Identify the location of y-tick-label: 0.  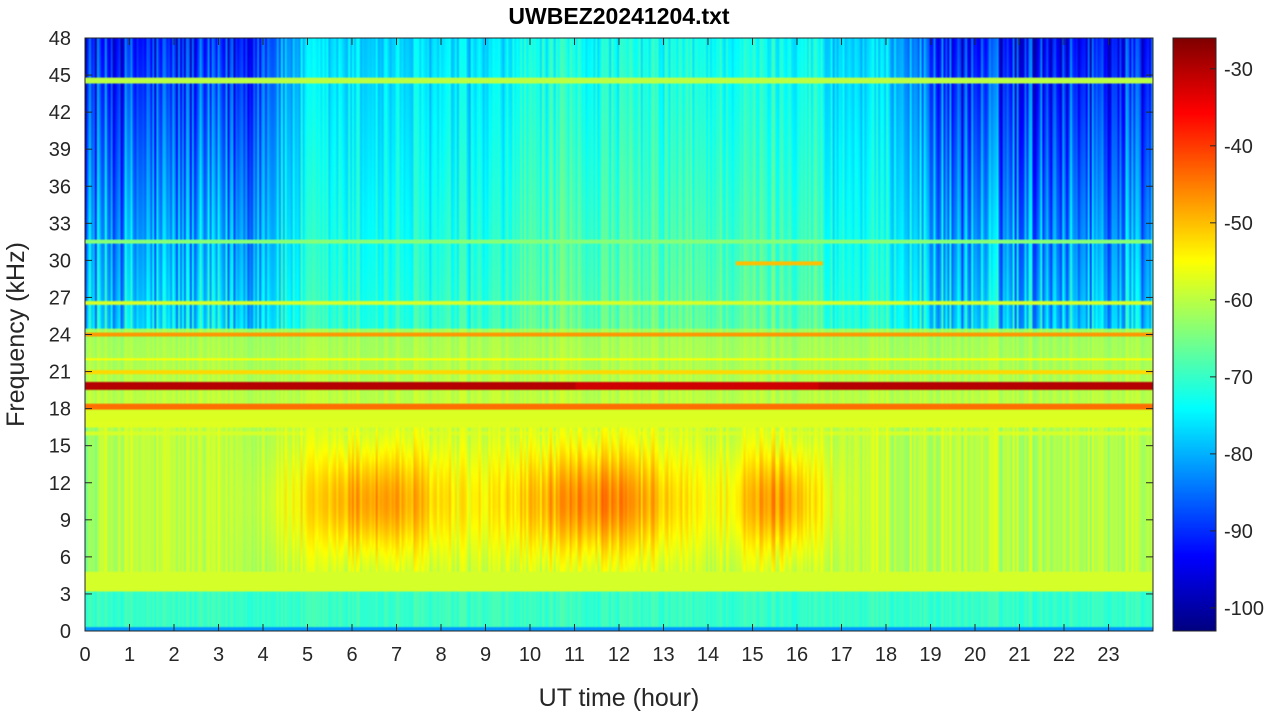
(65, 632).